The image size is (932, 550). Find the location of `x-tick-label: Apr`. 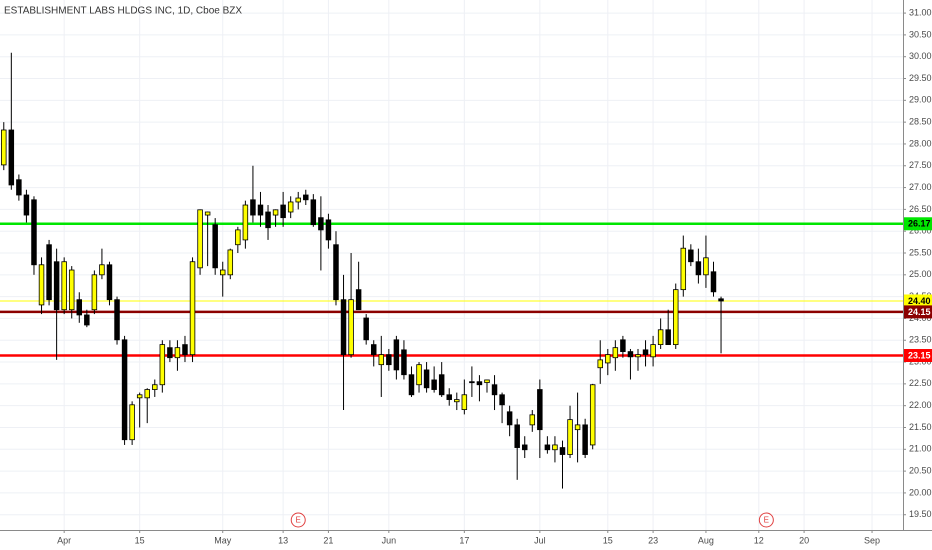

x-tick-label: Apr is located at coordinates (64, 540).